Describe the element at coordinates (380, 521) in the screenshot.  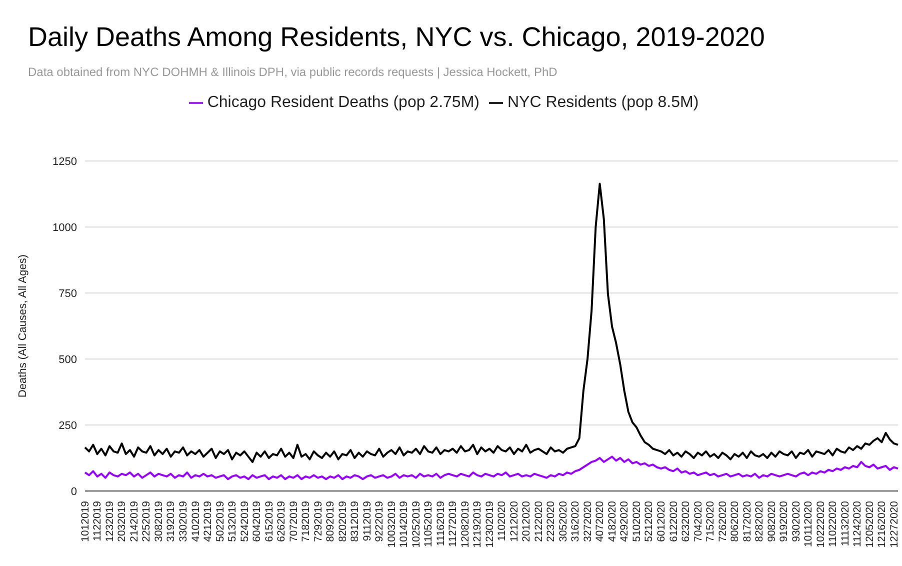
I see `x-tick-label: 9222019` at that location.